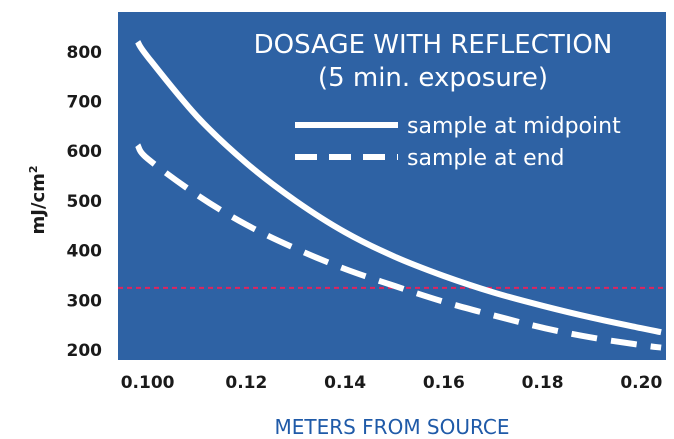 The width and height of the screenshot is (674, 439). I want to click on y-tick-label: 700, so click(85, 102).